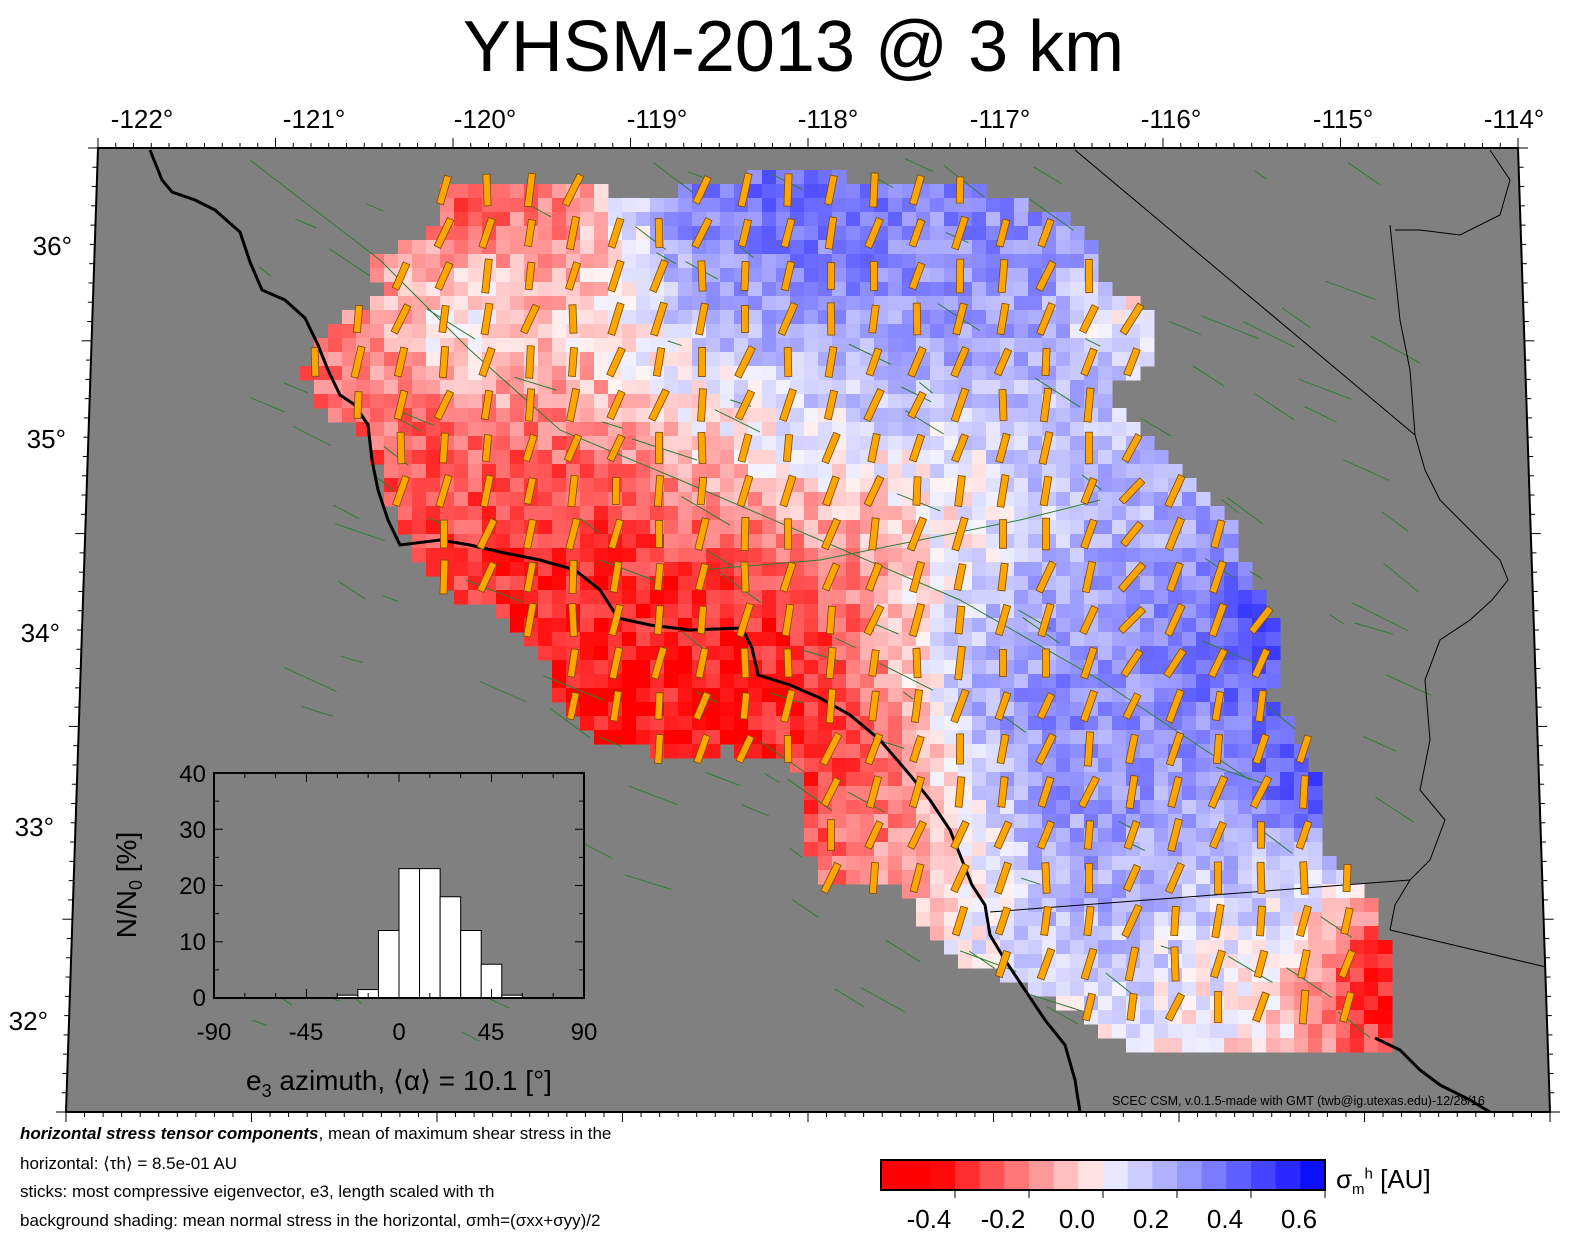  I want to click on colorbar-label: 0.2, so click(1151, 1219).